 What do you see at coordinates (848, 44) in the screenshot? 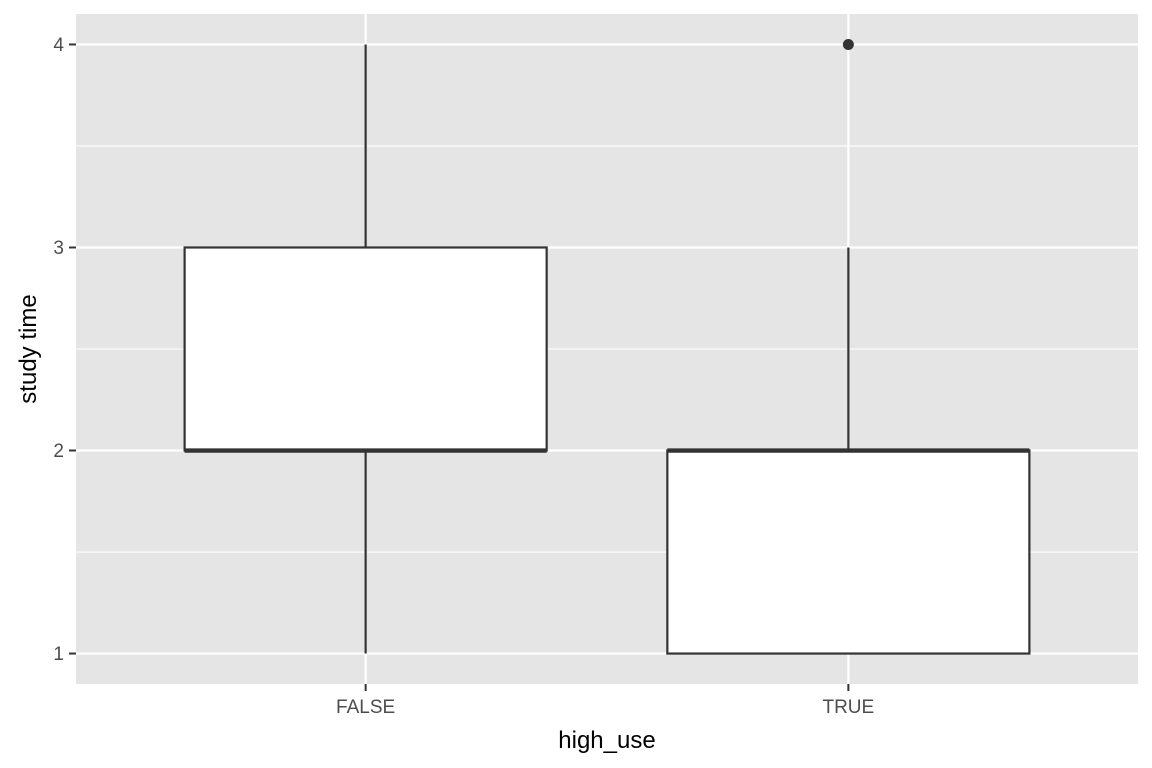
I see `outlier-point` at bounding box center [848, 44].